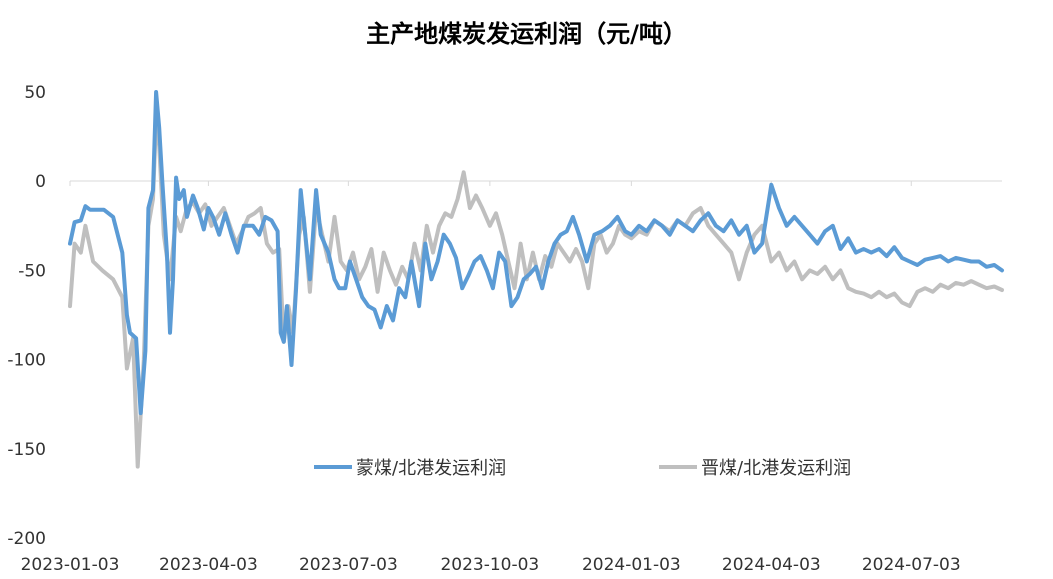 The image size is (1053, 579). Describe the element at coordinates (431, 468) in the screenshot. I see `legend-label: 蒙煤/北港发运利润` at that location.